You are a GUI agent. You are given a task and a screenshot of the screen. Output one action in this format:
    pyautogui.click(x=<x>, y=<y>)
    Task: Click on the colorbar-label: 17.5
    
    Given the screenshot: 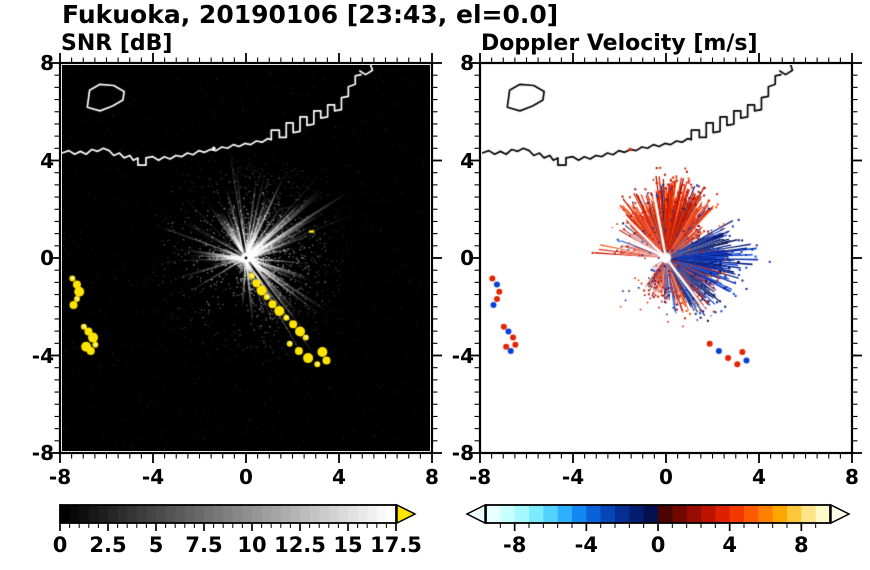 What is the action you would take?
    pyautogui.click(x=396, y=545)
    